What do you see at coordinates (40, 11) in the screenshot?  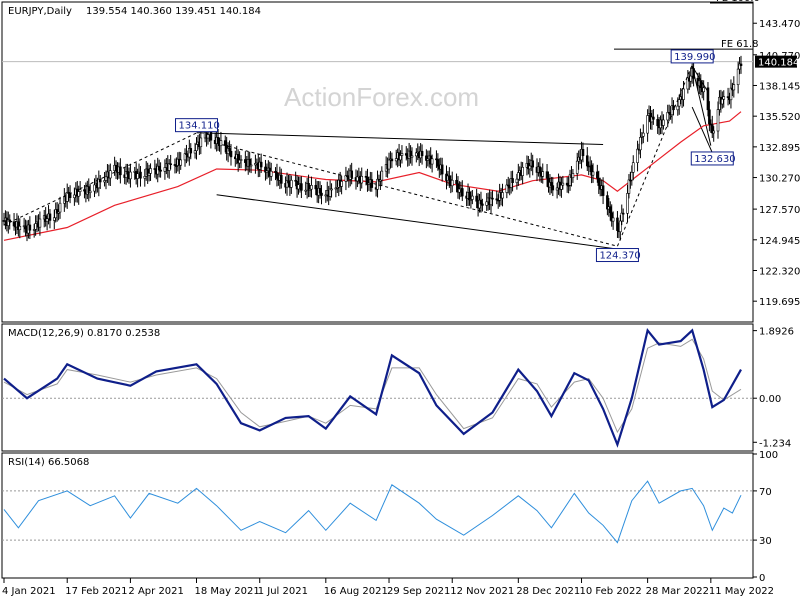 I see `price-title: EURJPY,Daily` at bounding box center [40, 11].